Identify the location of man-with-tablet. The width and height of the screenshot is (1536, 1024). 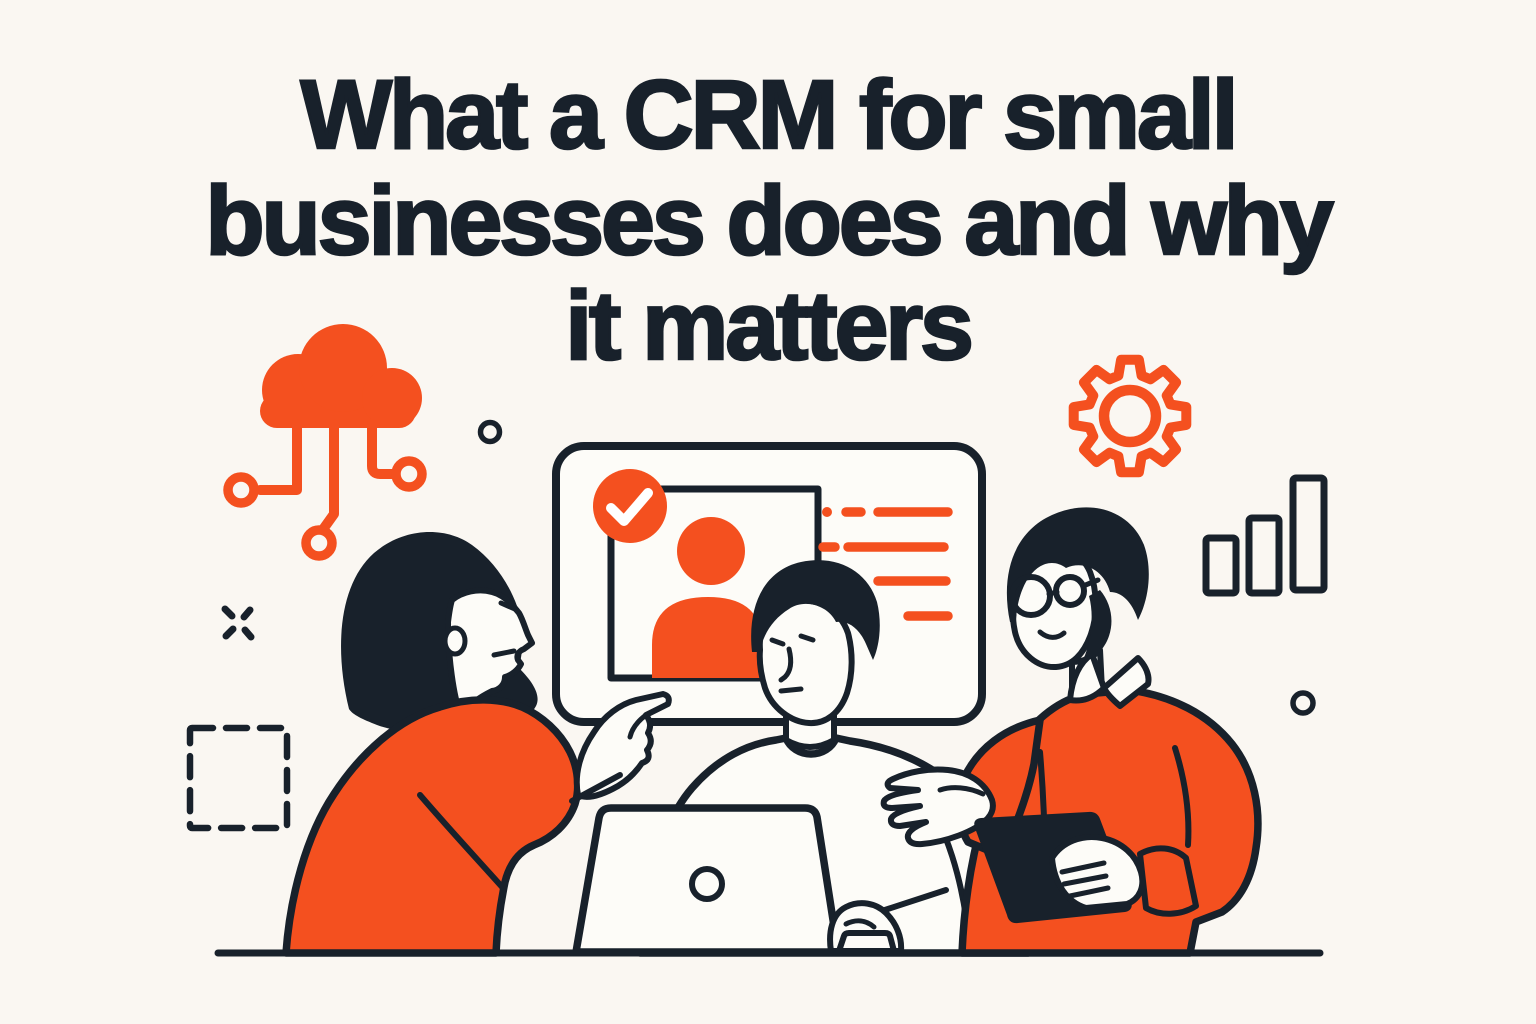
(1071, 732).